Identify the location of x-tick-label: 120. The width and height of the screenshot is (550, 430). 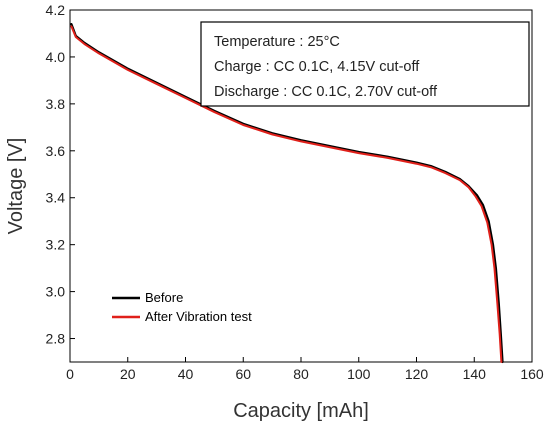
(417, 374).